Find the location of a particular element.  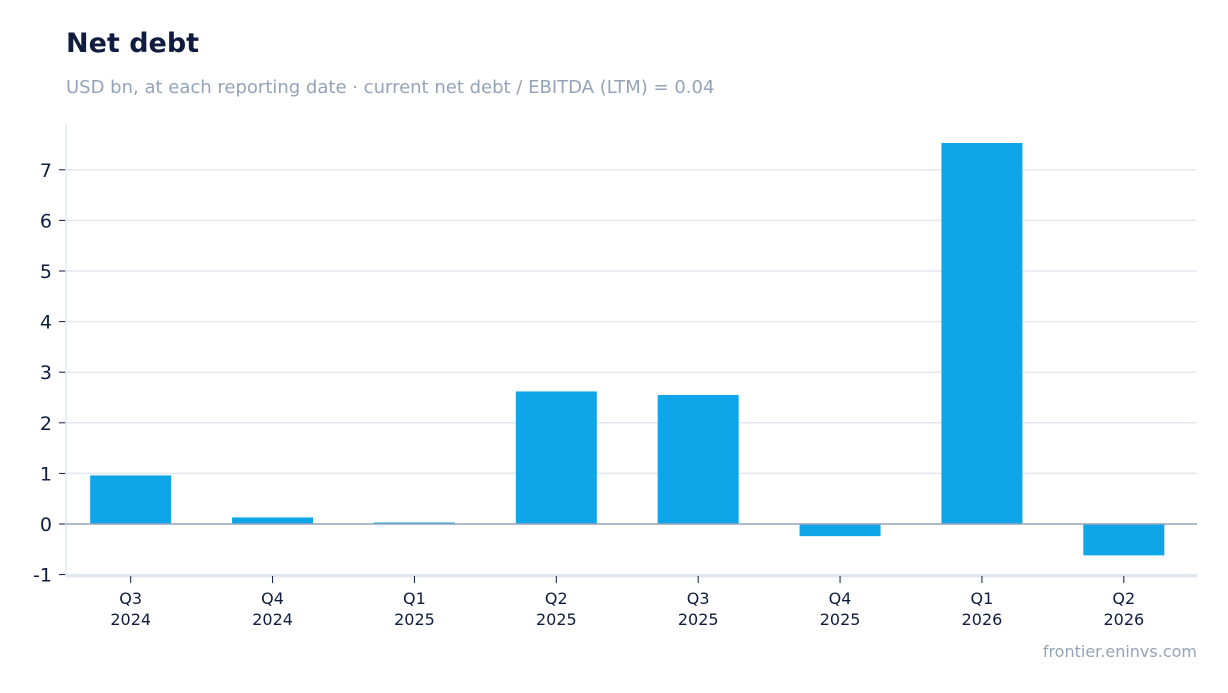

y-tick-label: 0 is located at coordinates (46, 525).